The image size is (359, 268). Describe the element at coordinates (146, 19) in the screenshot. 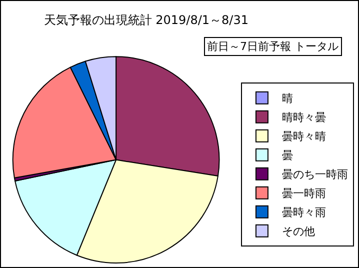

I see `chart-title: 天気予報の出現統計 2019/8/1～8/31` at that location.